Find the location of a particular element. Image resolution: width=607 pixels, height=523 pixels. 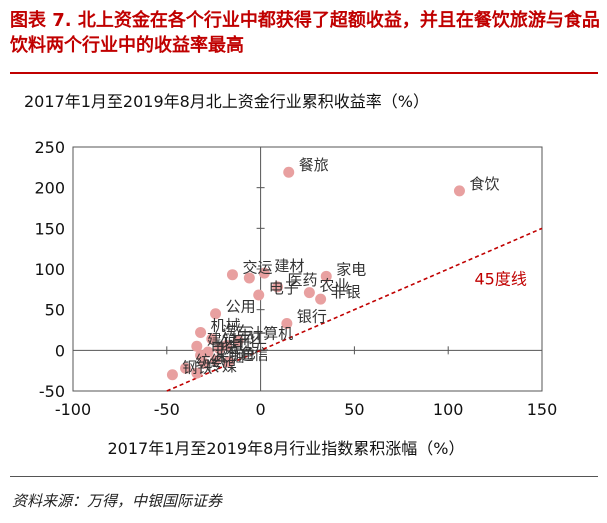

point-label: 钢铁 is located at coordinates (197, 368).